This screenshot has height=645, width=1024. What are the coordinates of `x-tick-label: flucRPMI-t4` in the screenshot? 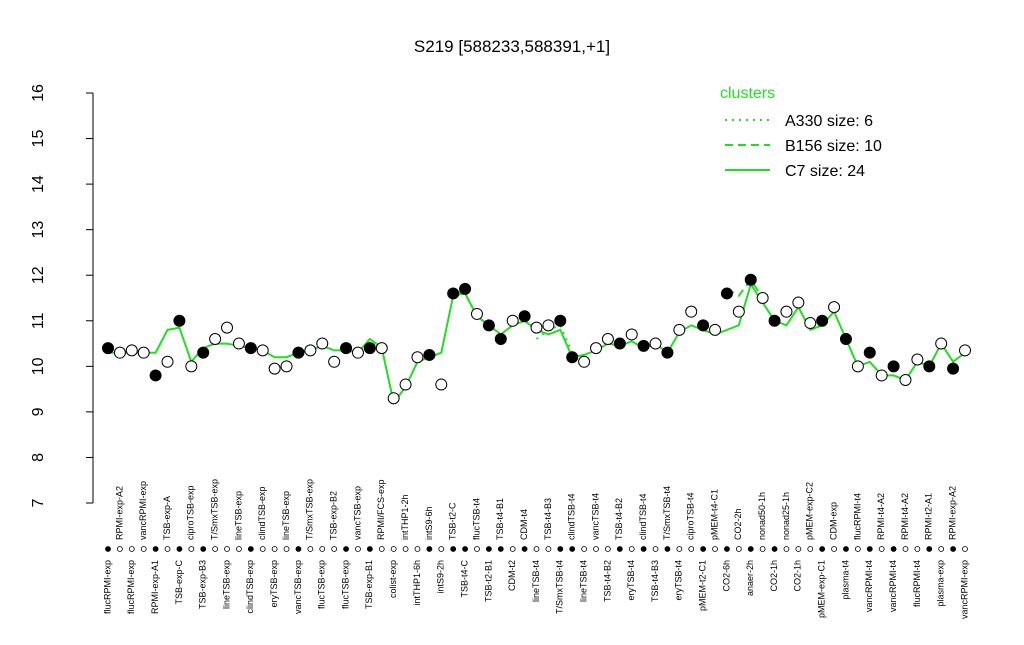 It's located at (857, 516).